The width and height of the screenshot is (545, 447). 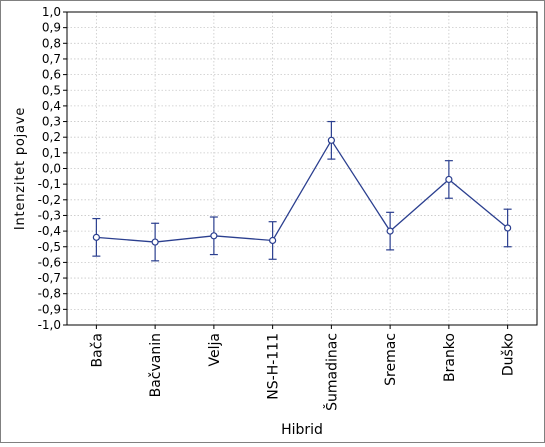 What do you see at coordinates (49, 262) in the screenshot?
I see `y-tick-label: -0,6` at bounding box center [49, 262].